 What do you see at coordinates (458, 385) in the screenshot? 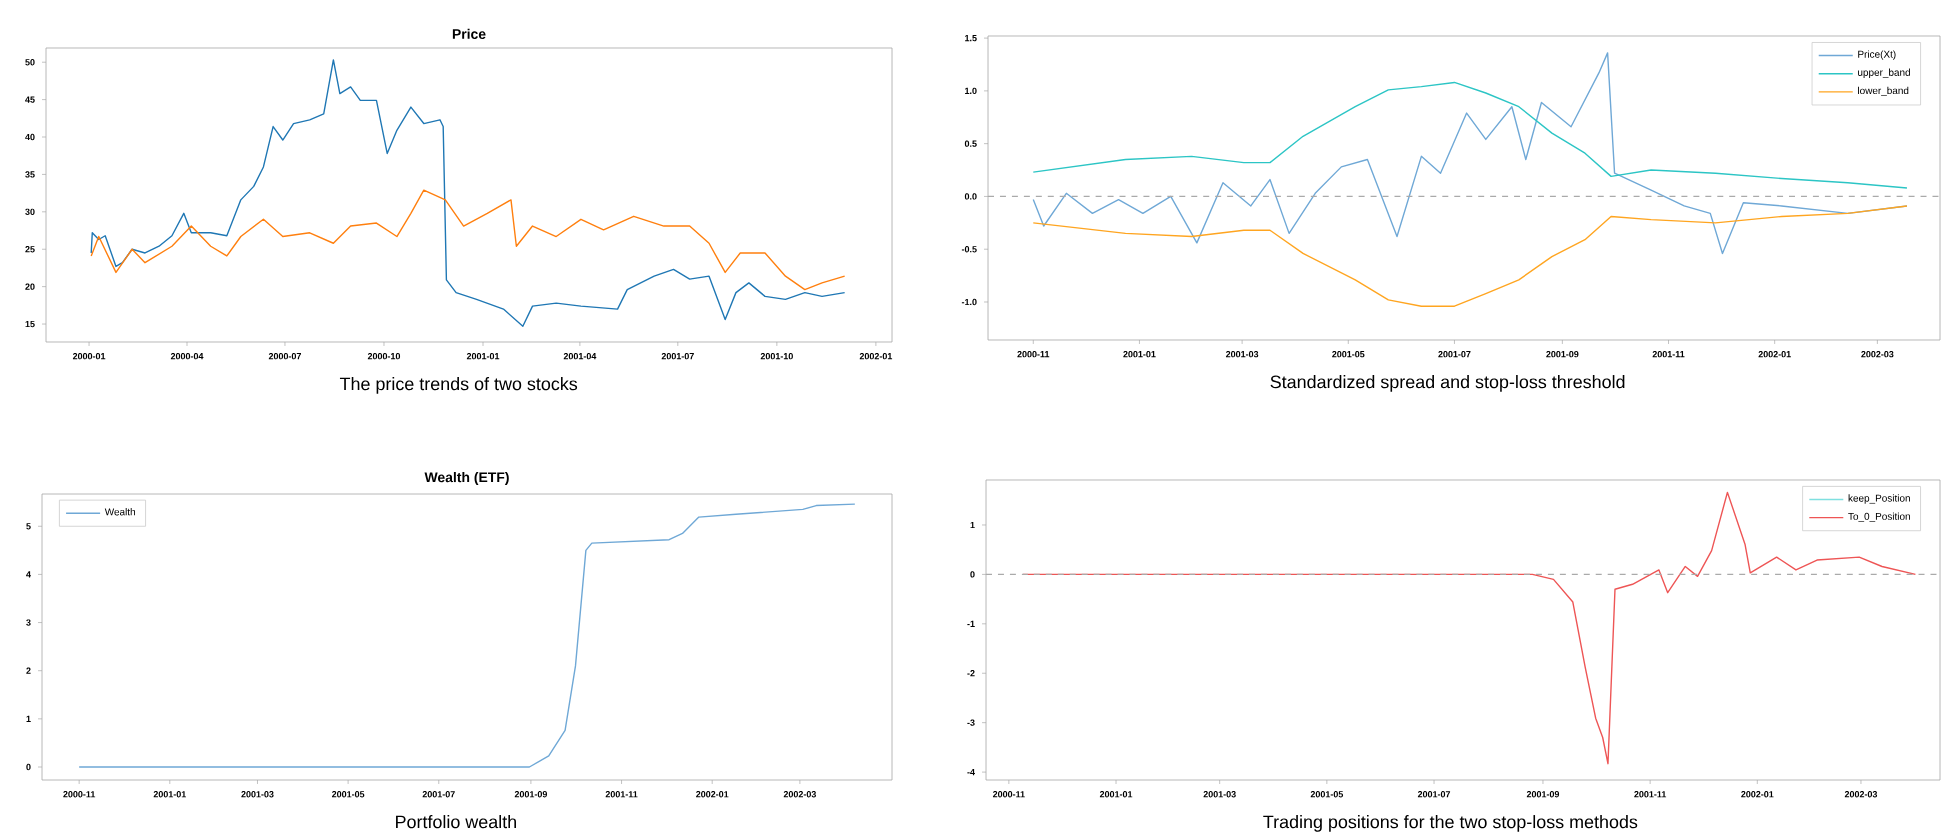
I see `text: The price trends of two stocks` at bounding box center [458, 385].